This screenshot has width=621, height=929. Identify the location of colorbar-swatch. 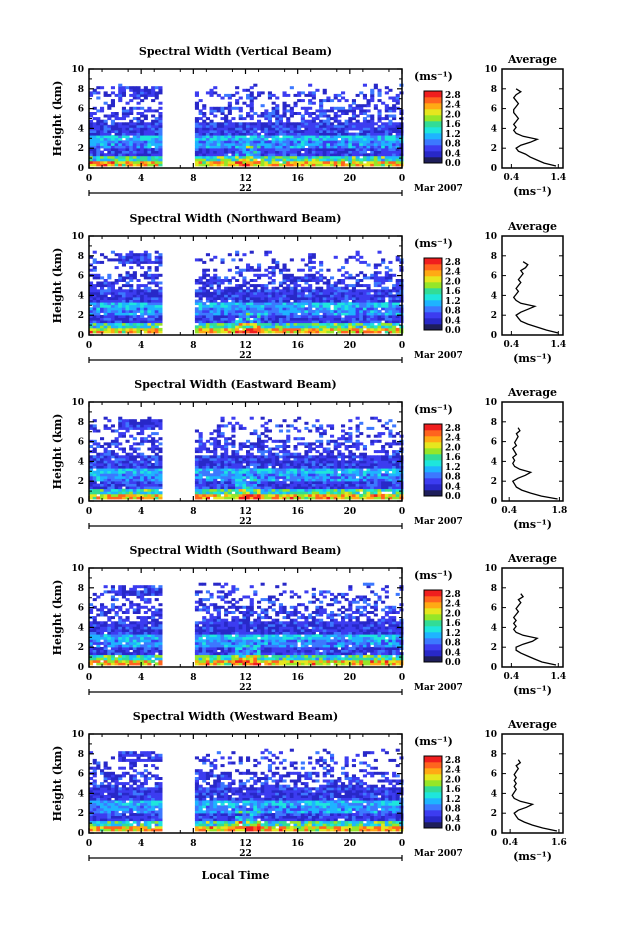
(433, 130).